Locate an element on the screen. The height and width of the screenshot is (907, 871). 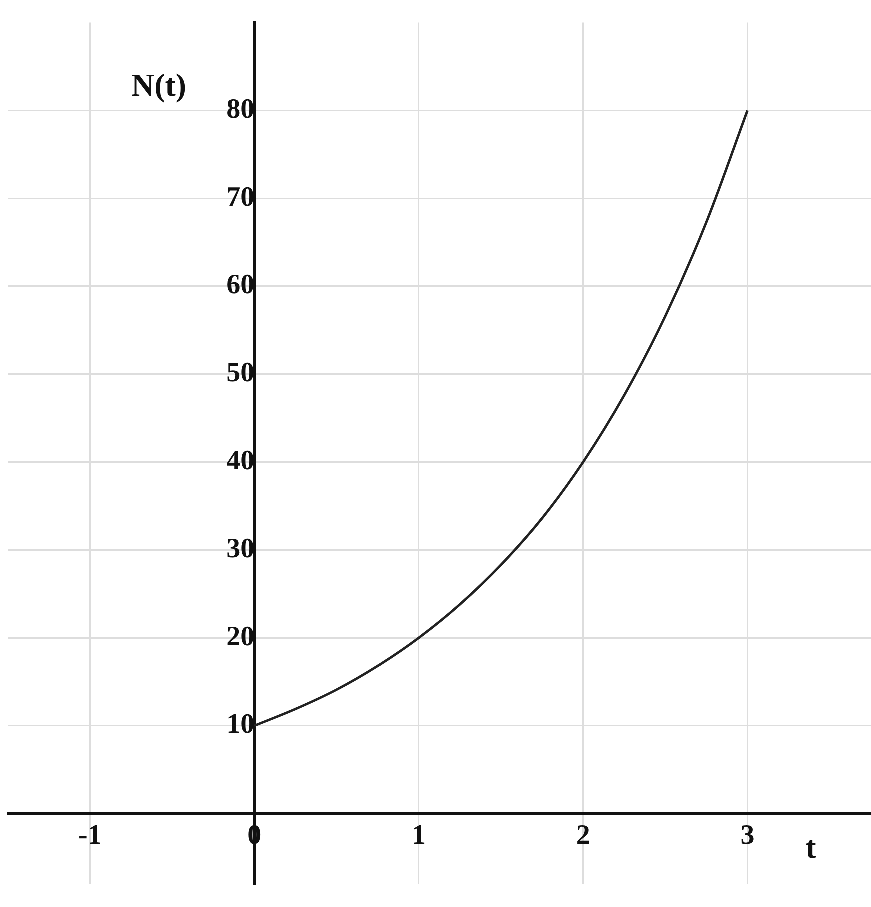
x-tick-label: 3 is located at coordinates (747, 835).